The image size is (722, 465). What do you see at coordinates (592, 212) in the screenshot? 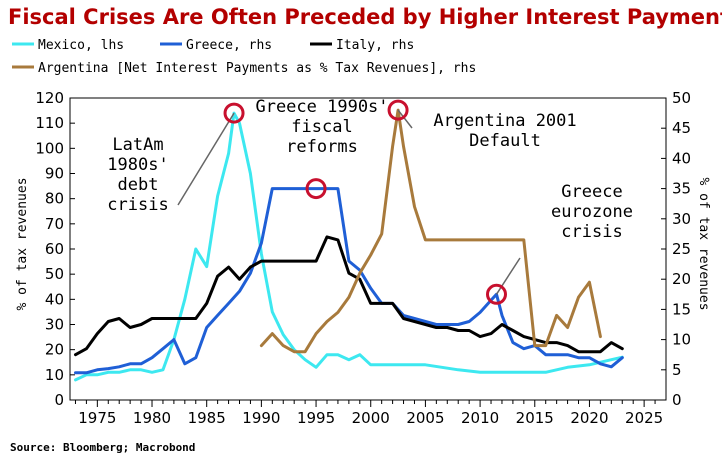
I see `annotation-text: eurozone` at bounding box center [592, 212].